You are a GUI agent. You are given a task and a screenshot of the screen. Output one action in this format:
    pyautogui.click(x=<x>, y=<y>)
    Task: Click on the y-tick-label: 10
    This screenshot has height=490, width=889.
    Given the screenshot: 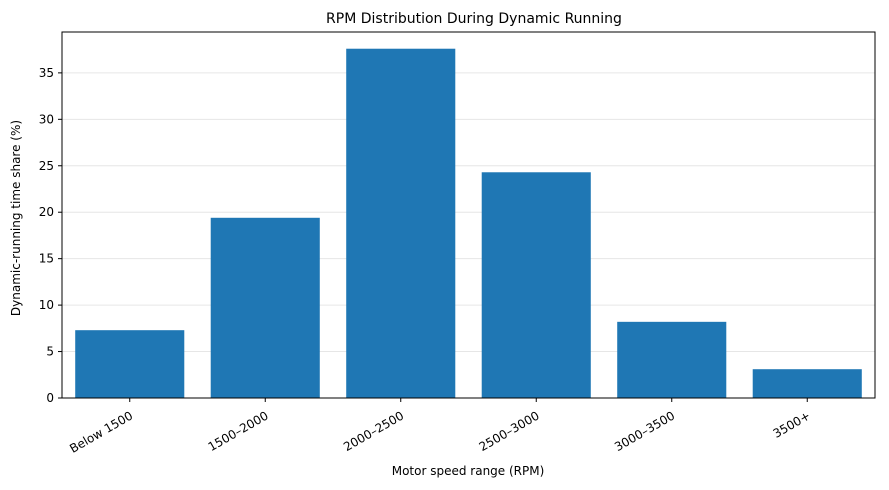 What is the action you would take?
    pyautogui.click(x=46, y=305)
    